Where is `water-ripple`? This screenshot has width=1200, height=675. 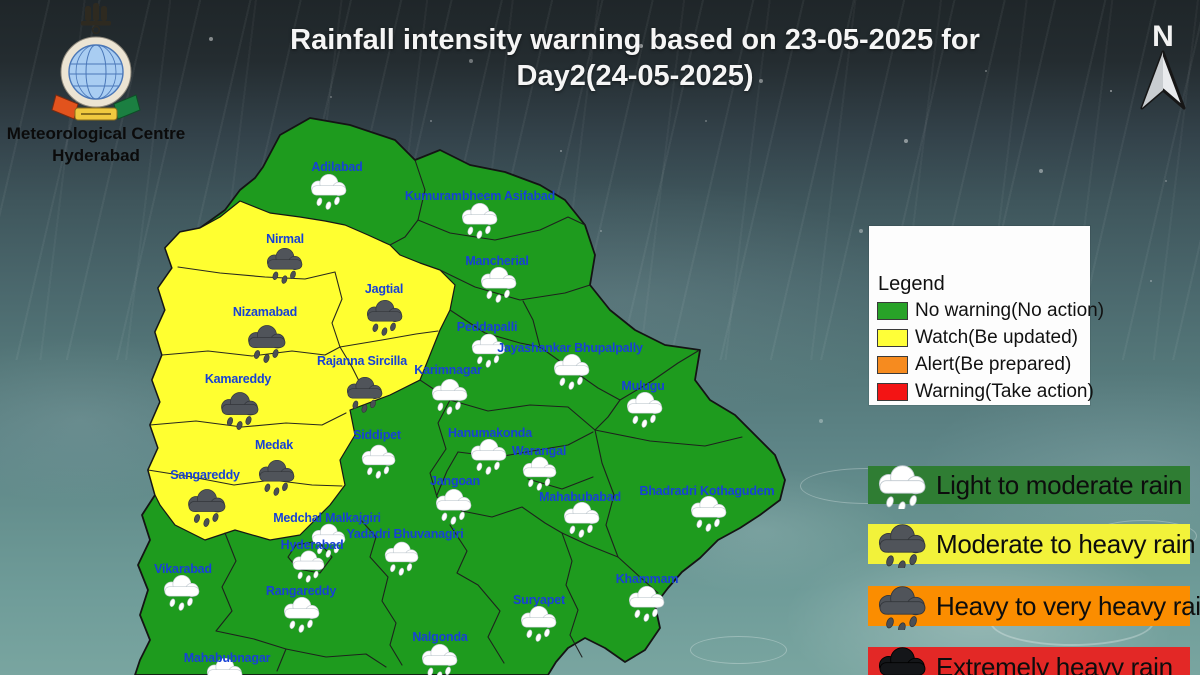
water-ripple is located at coordinates (738, 650).